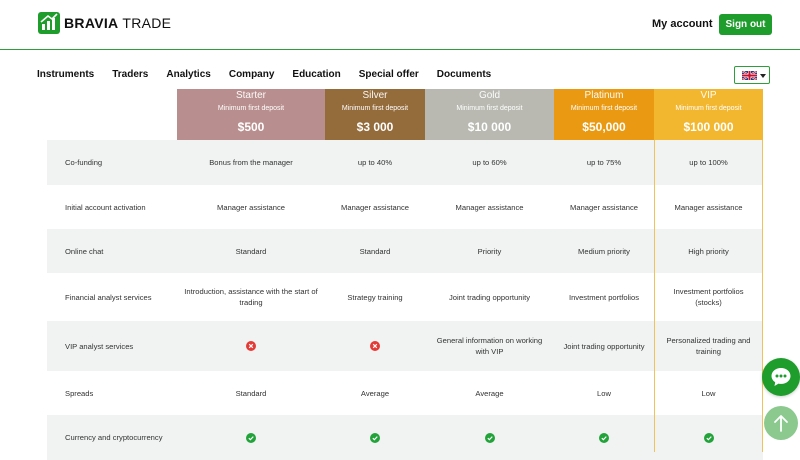 Image resolution: width=800 pixels, height=460 pixels. Describe the element at coordinates (105, 207) in the screenshot. I see `row-label: Initial account activation` at that location.